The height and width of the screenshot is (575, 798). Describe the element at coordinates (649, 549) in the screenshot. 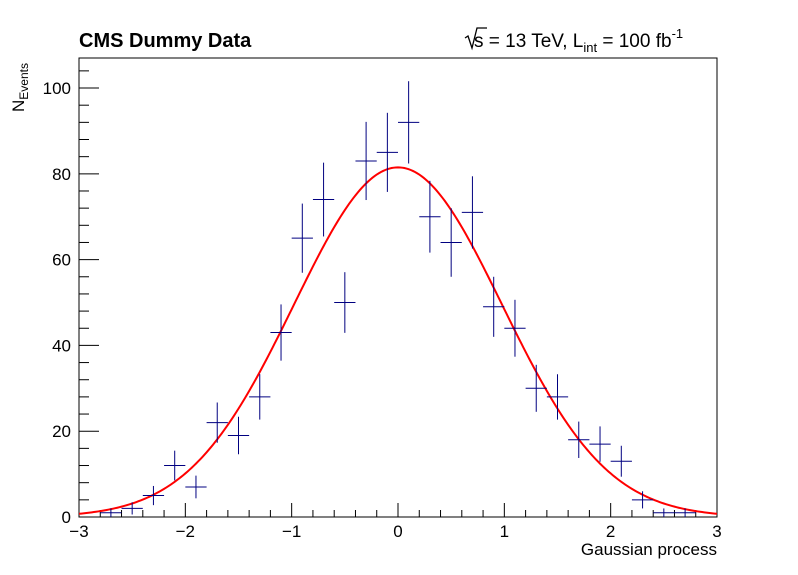

I see `x-axis-title: Gaussian process` at that location.